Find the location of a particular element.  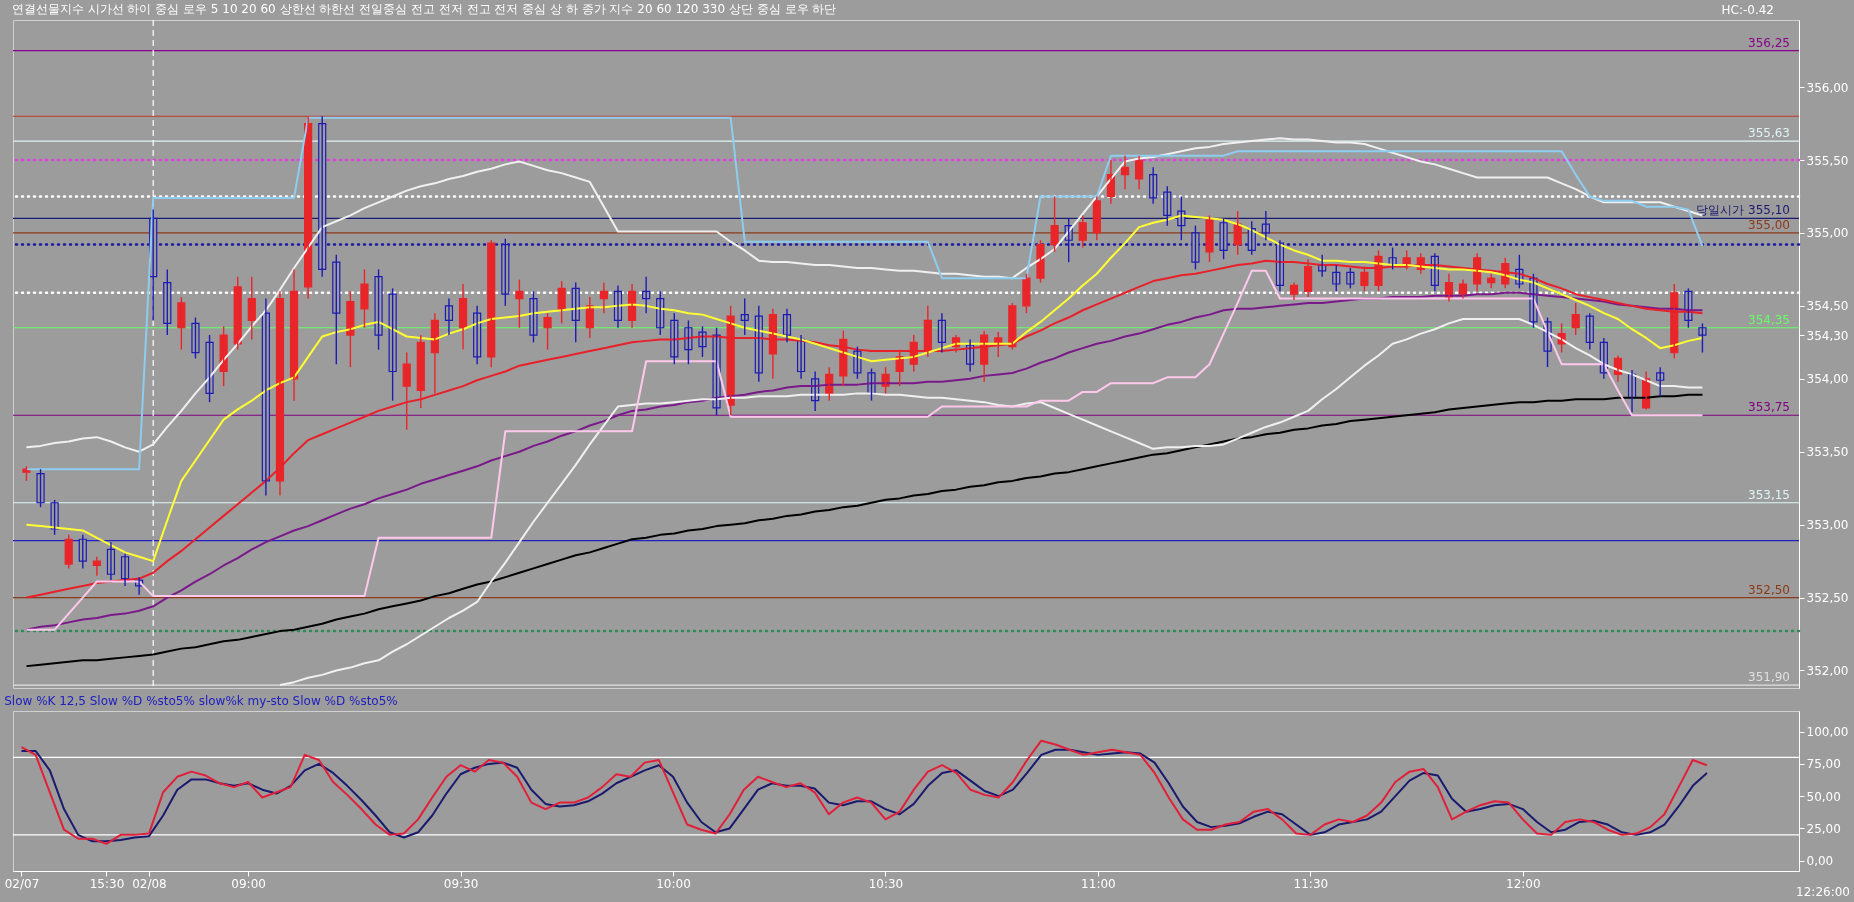

y-tick-label: 352,00 is located at coordinates (1827, 671).